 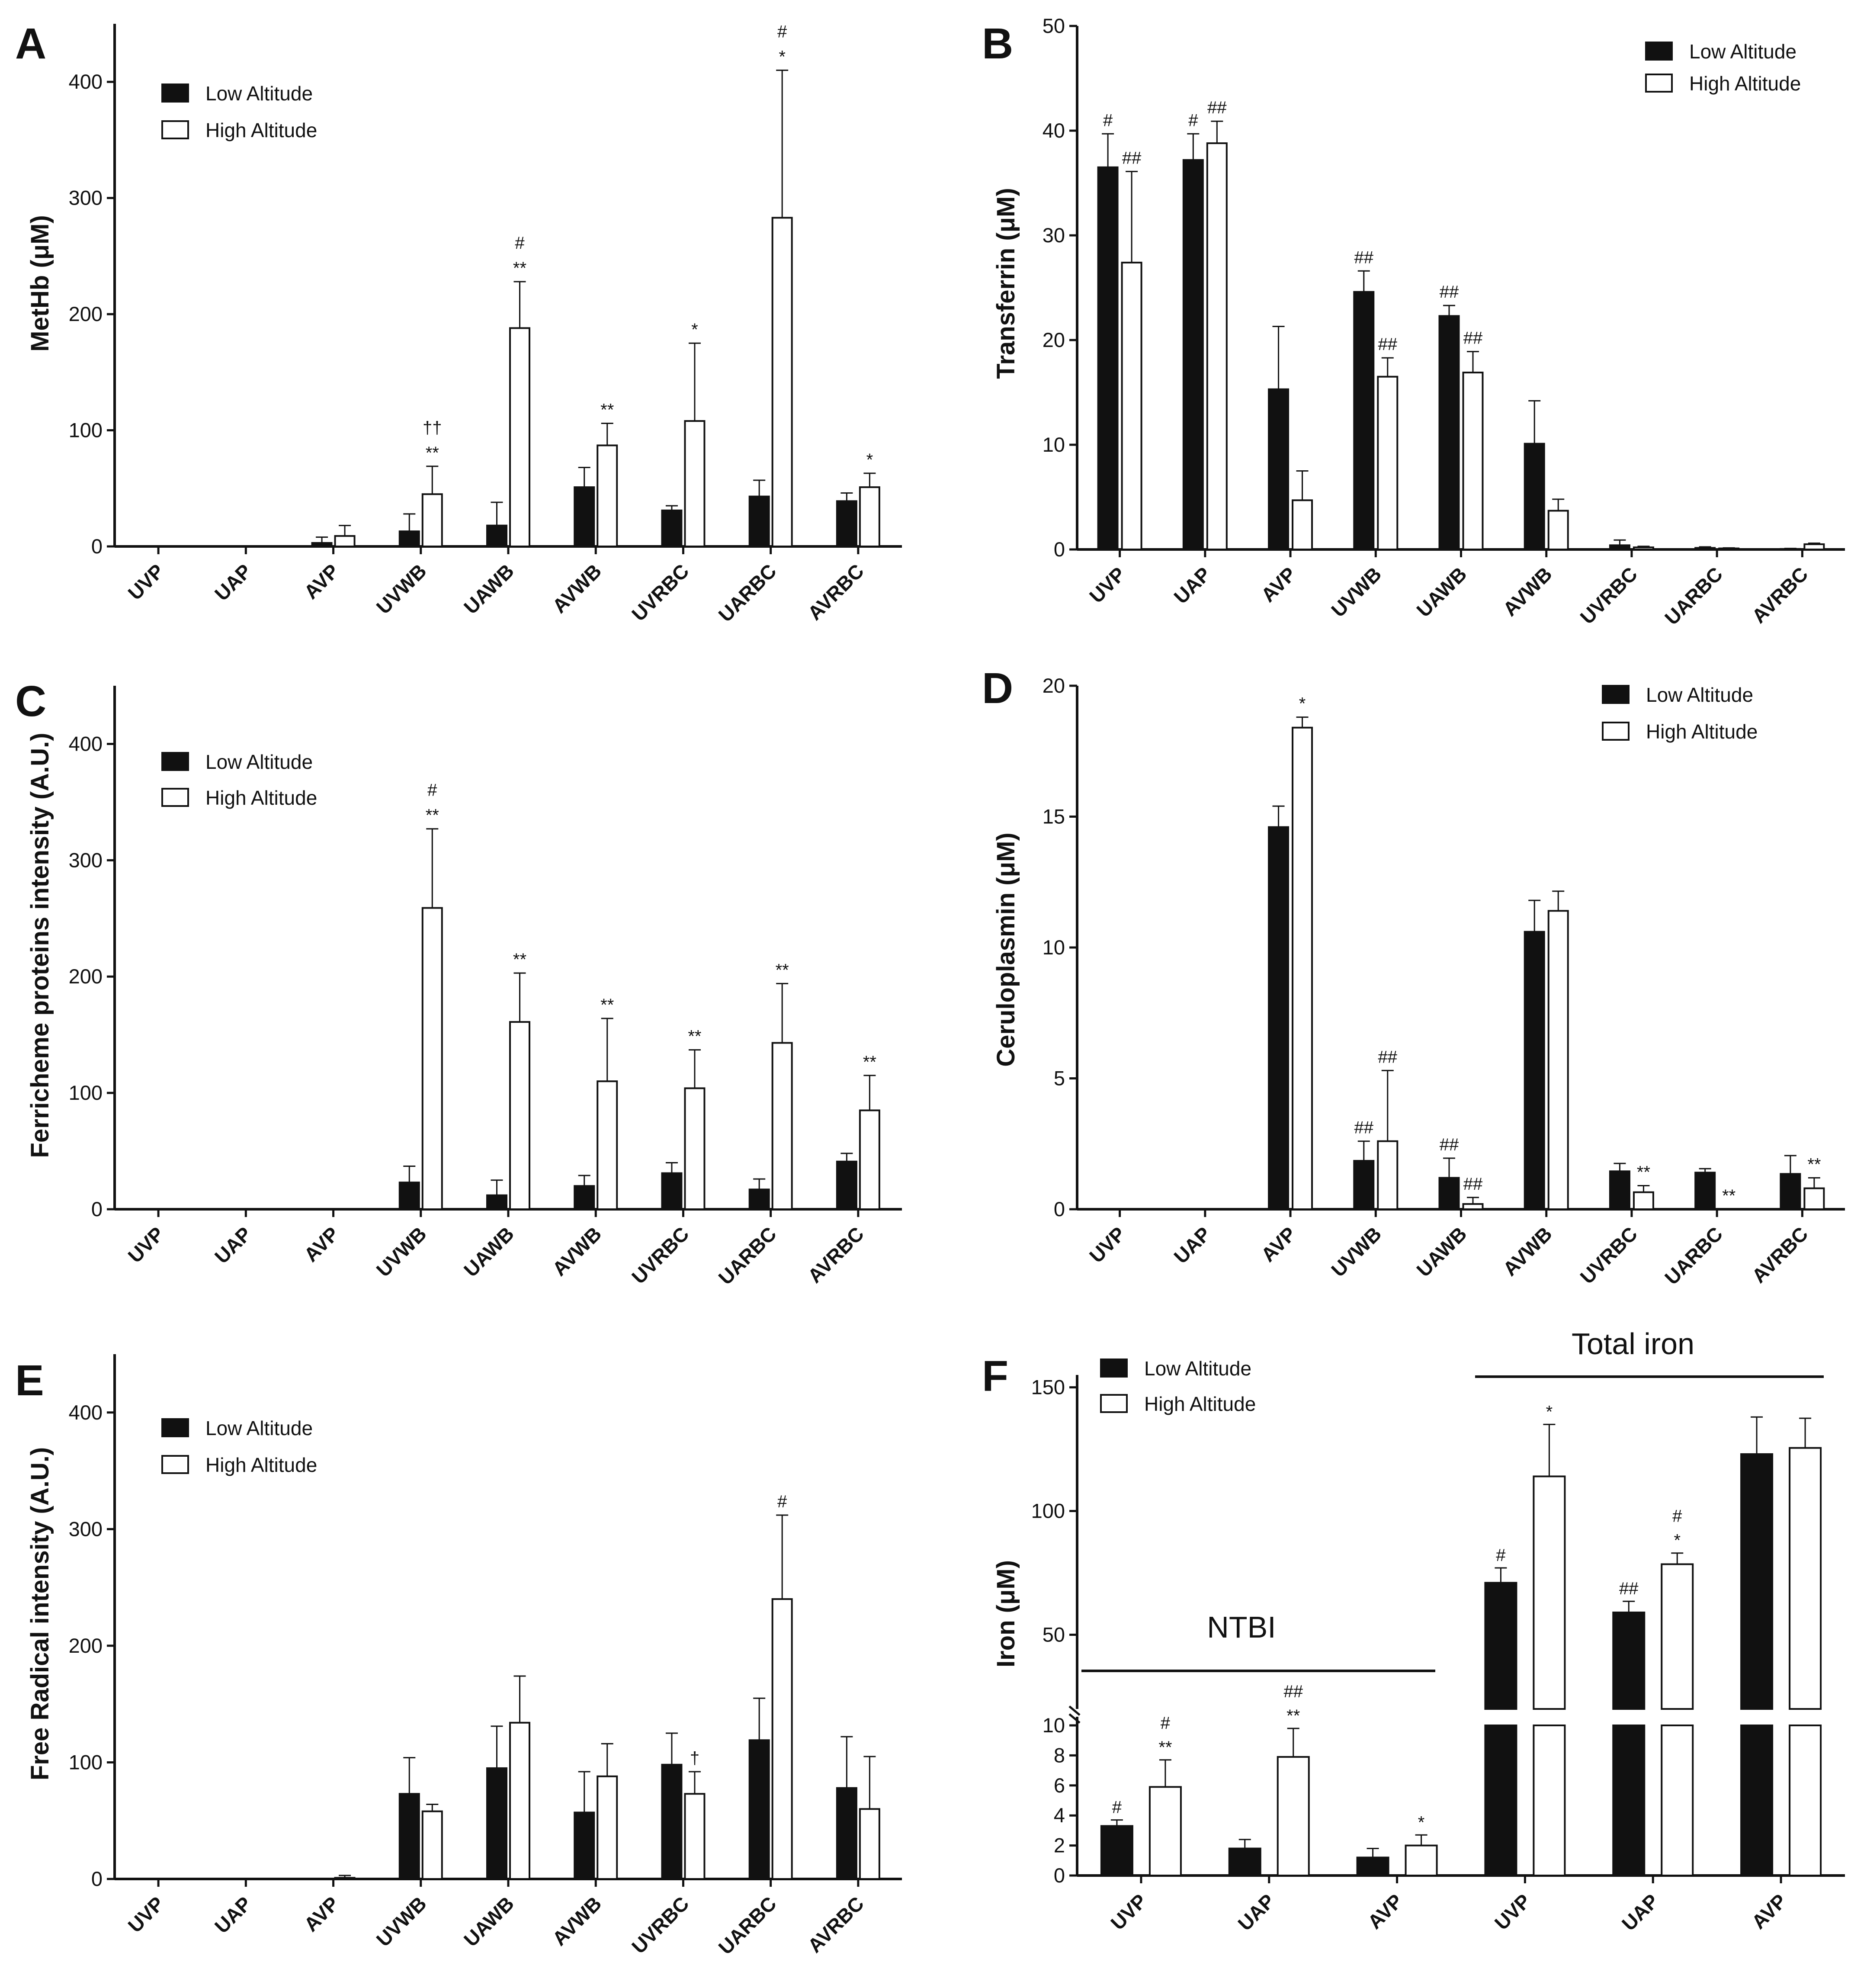 What do you see at coordinates (1054, 339) in the screenshot?
I see `y-tick-label: 20` at bounding box center [1054, 339].